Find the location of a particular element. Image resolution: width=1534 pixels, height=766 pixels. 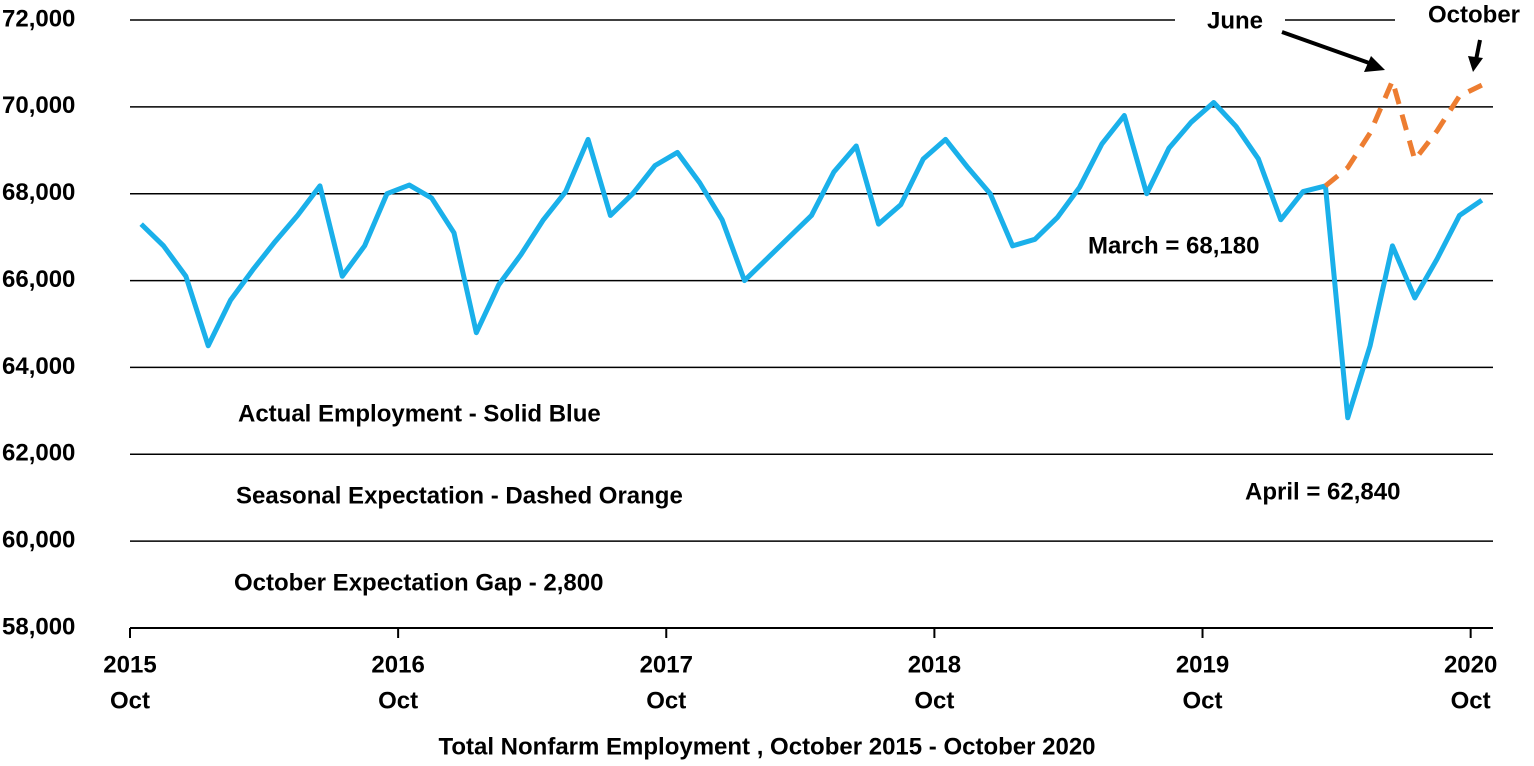

y-tick-label: 70,000 is located at coordinates (38, 105).